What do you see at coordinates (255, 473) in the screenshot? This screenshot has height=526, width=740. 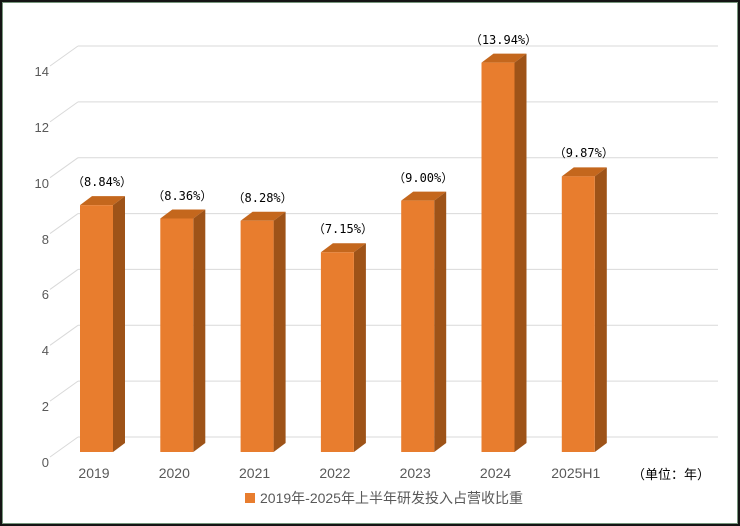 I see `x-axis-category-label: 2021` at bounding box center [255, 473].